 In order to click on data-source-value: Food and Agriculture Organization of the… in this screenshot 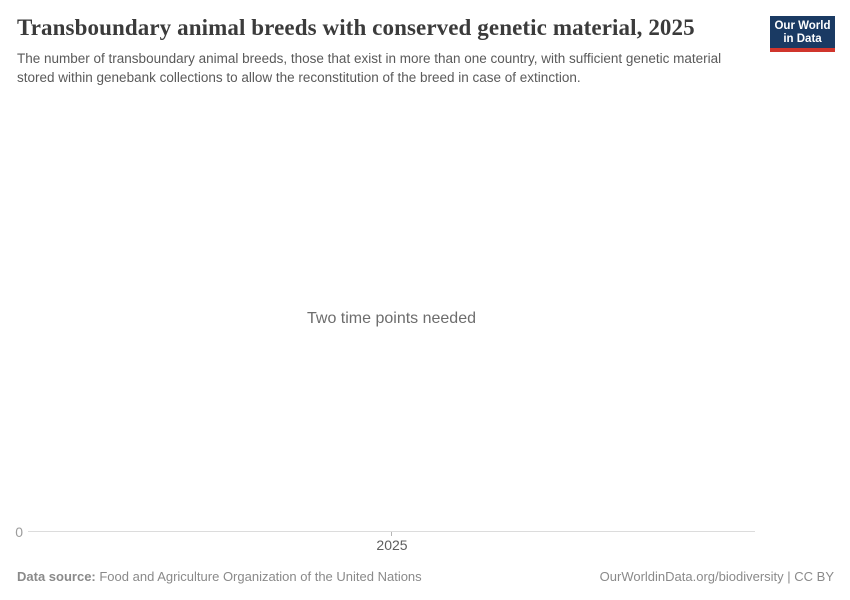, I will do `click(258, 576)`.